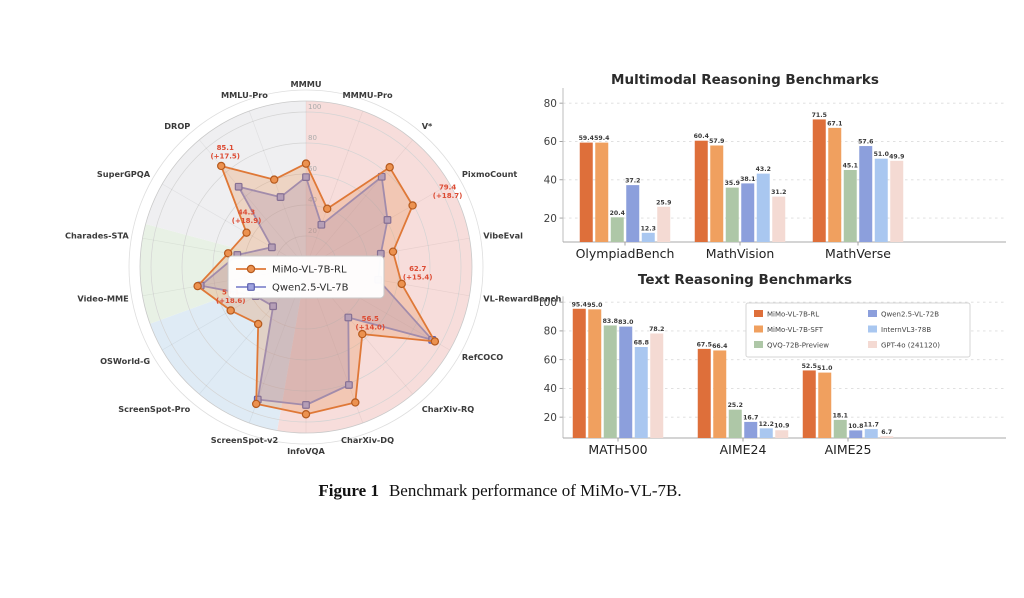  Describe the element at coordinates (763, 169) in the screenshot. I see `bar-value-label: 43.2` at that location.